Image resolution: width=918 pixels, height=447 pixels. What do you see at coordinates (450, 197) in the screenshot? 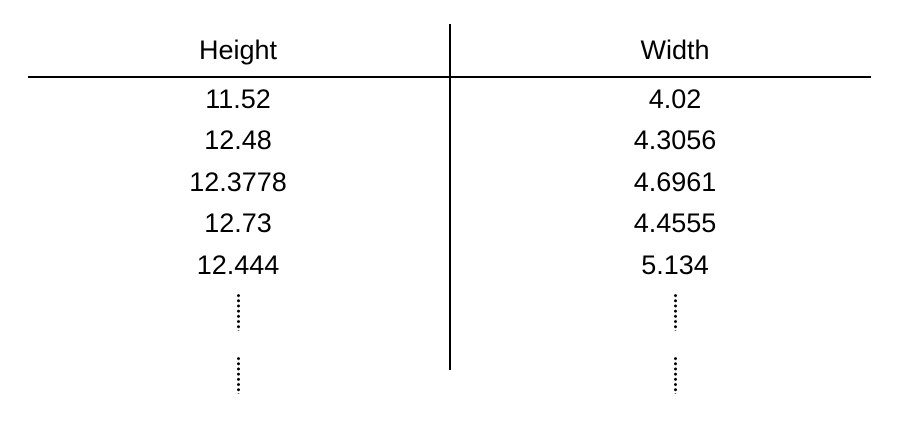
I see `column-divider` at bounding box center [450, 197].